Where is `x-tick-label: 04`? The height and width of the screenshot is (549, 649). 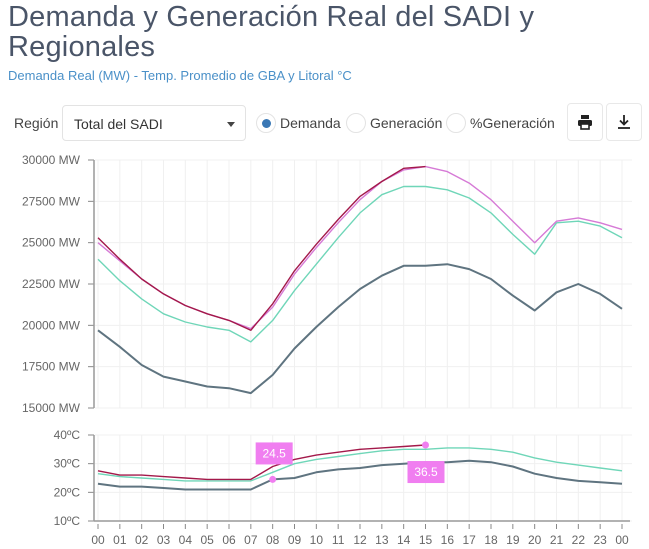
x-tick-label: 04 is located at coordinates (186, 540).